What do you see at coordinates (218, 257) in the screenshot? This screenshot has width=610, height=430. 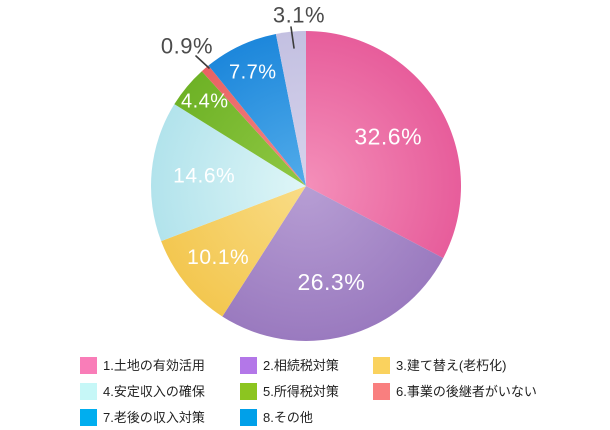 I see `slice-percent-label-3: 10.1%` at bounding box center [218, 257].